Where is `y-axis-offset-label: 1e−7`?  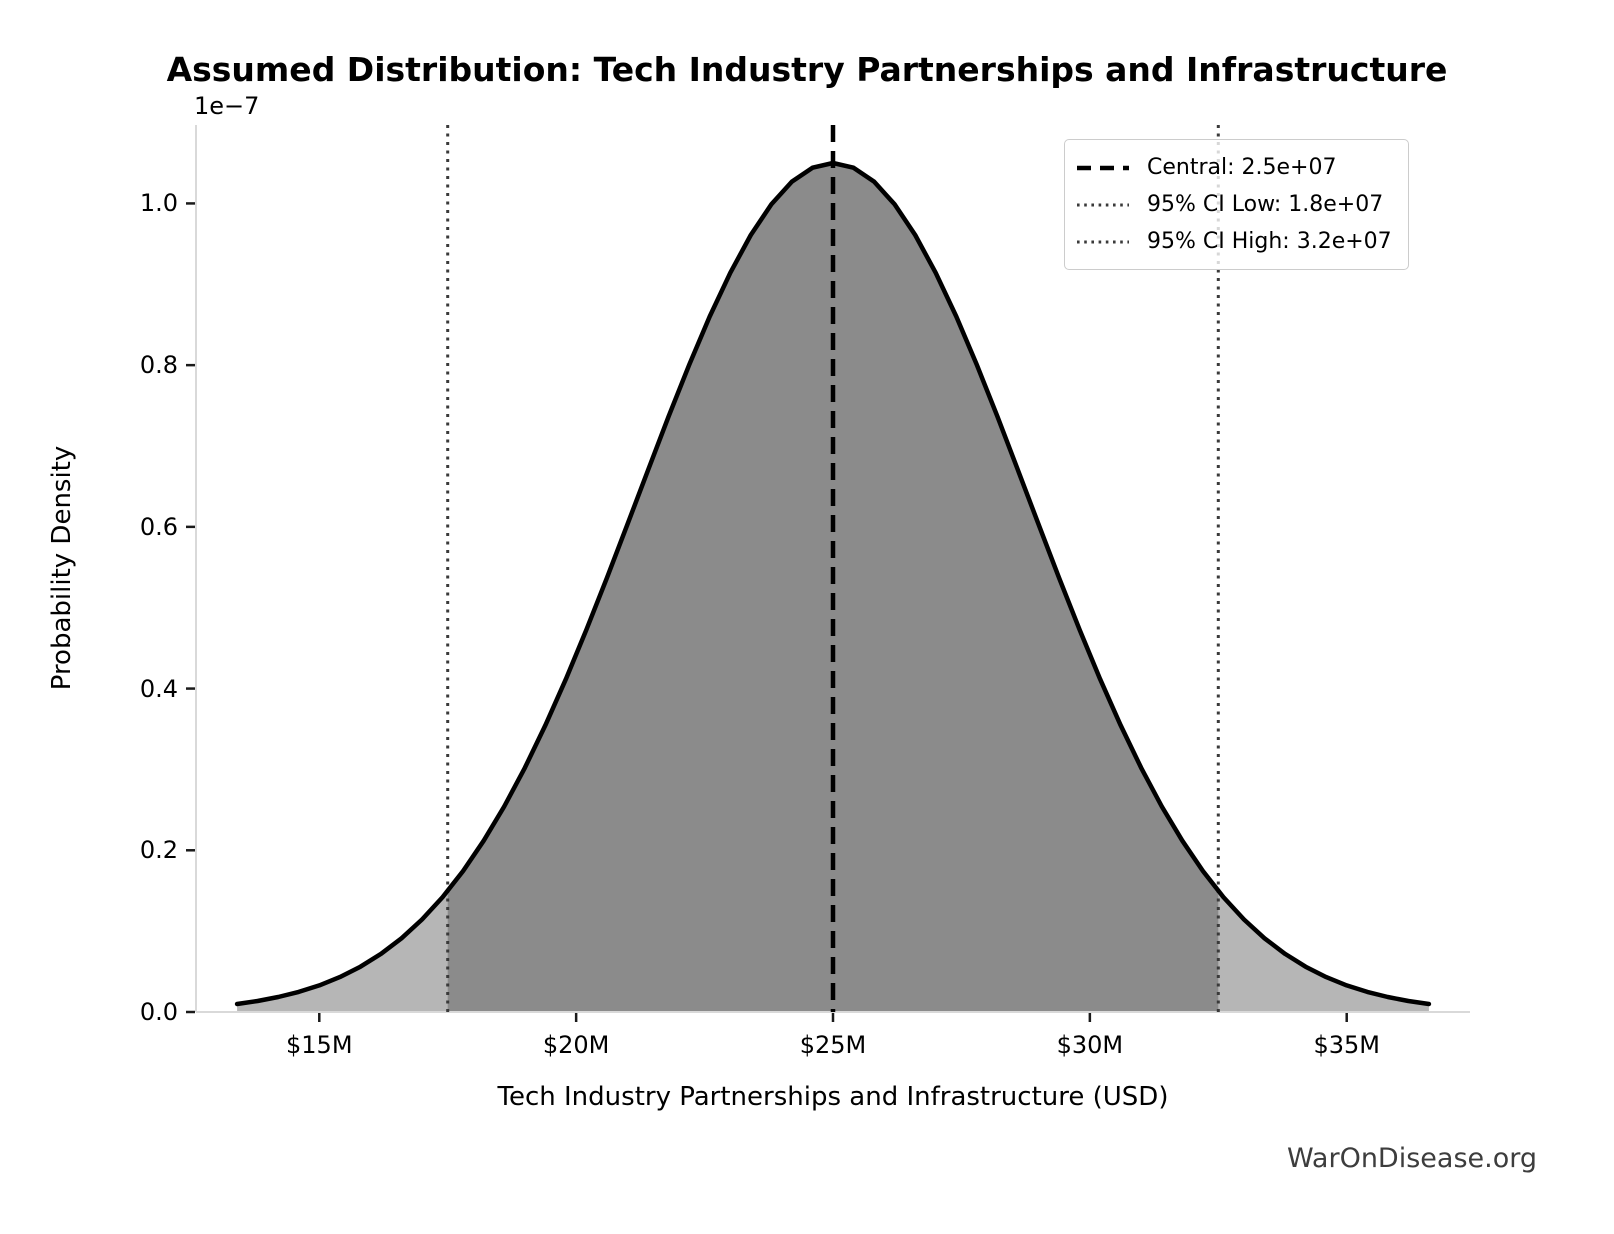
y-axis-offset-label: 1e−7 is located at coordinates (227, 106).